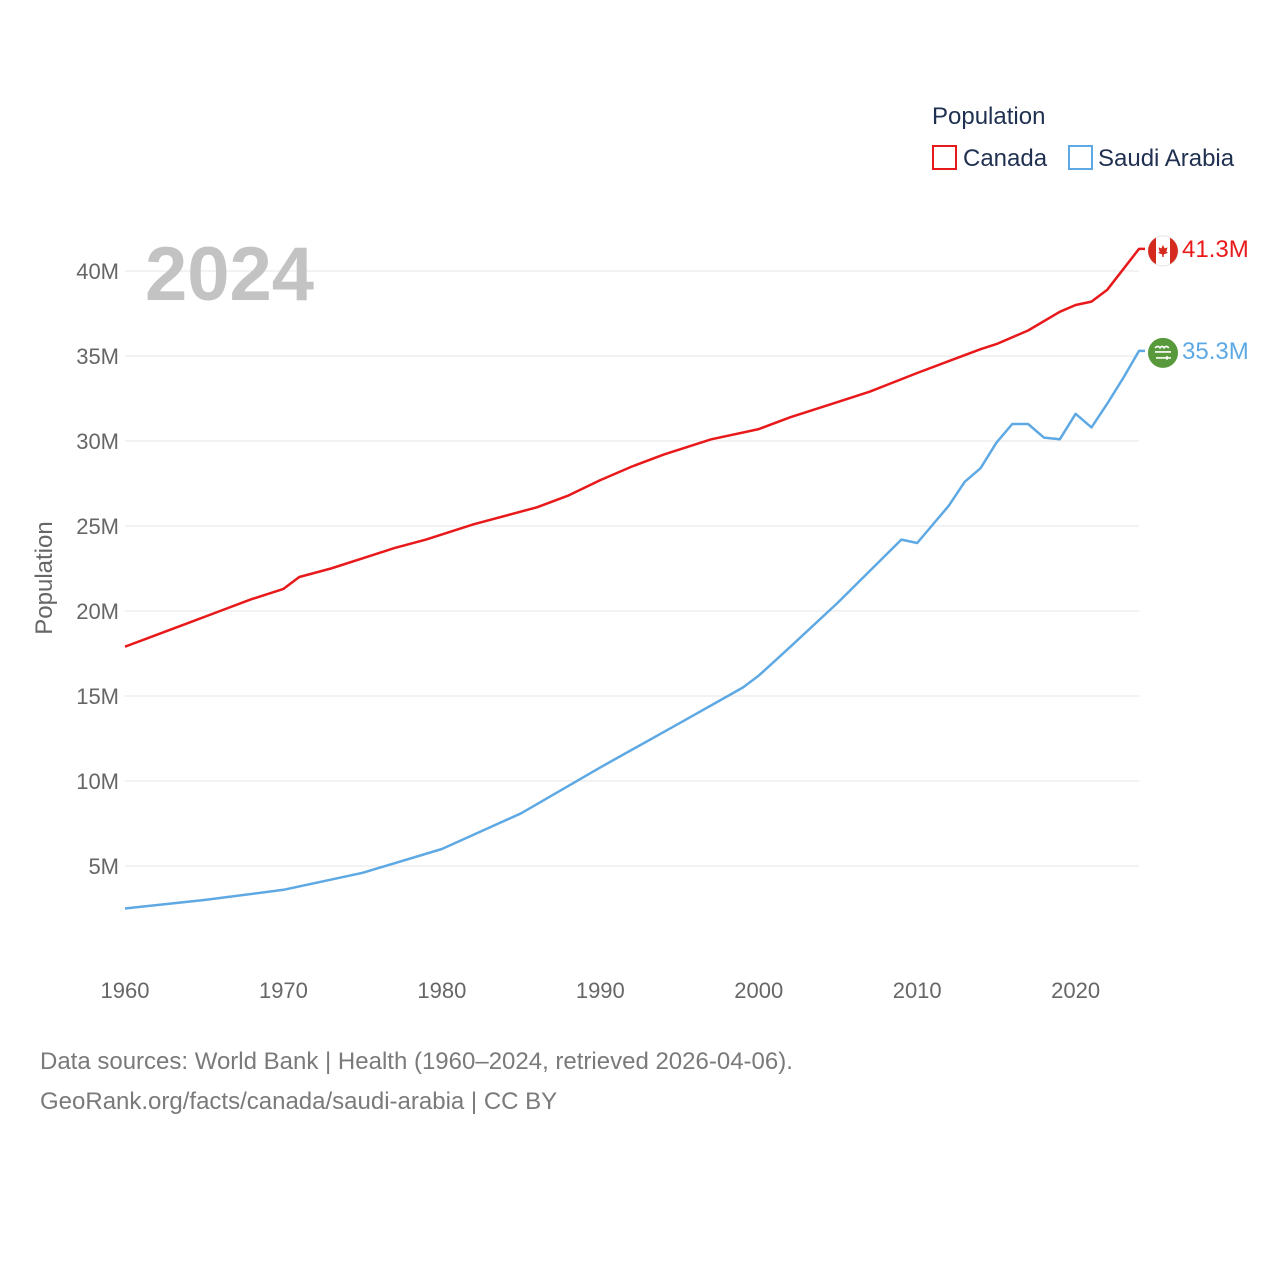  Describe the element at coordinates (441, 990) in the screenshot. I see `x-tick-label: 1980` at that location.